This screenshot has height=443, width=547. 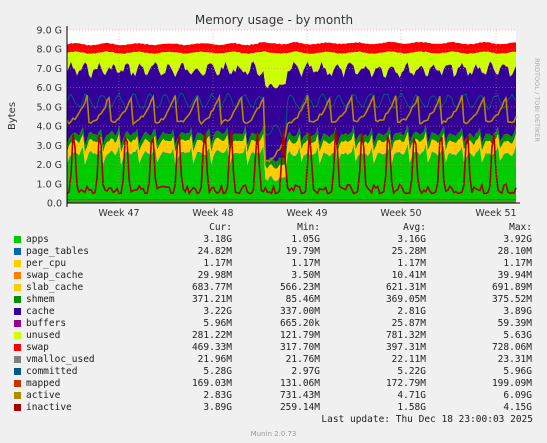 What do you see at coordinates (273, 240) in the screenshot?
I see `legend-row-apps: apps 3.18G 1.05G 3.16G 3.92G` at bounding box center [273, 240].